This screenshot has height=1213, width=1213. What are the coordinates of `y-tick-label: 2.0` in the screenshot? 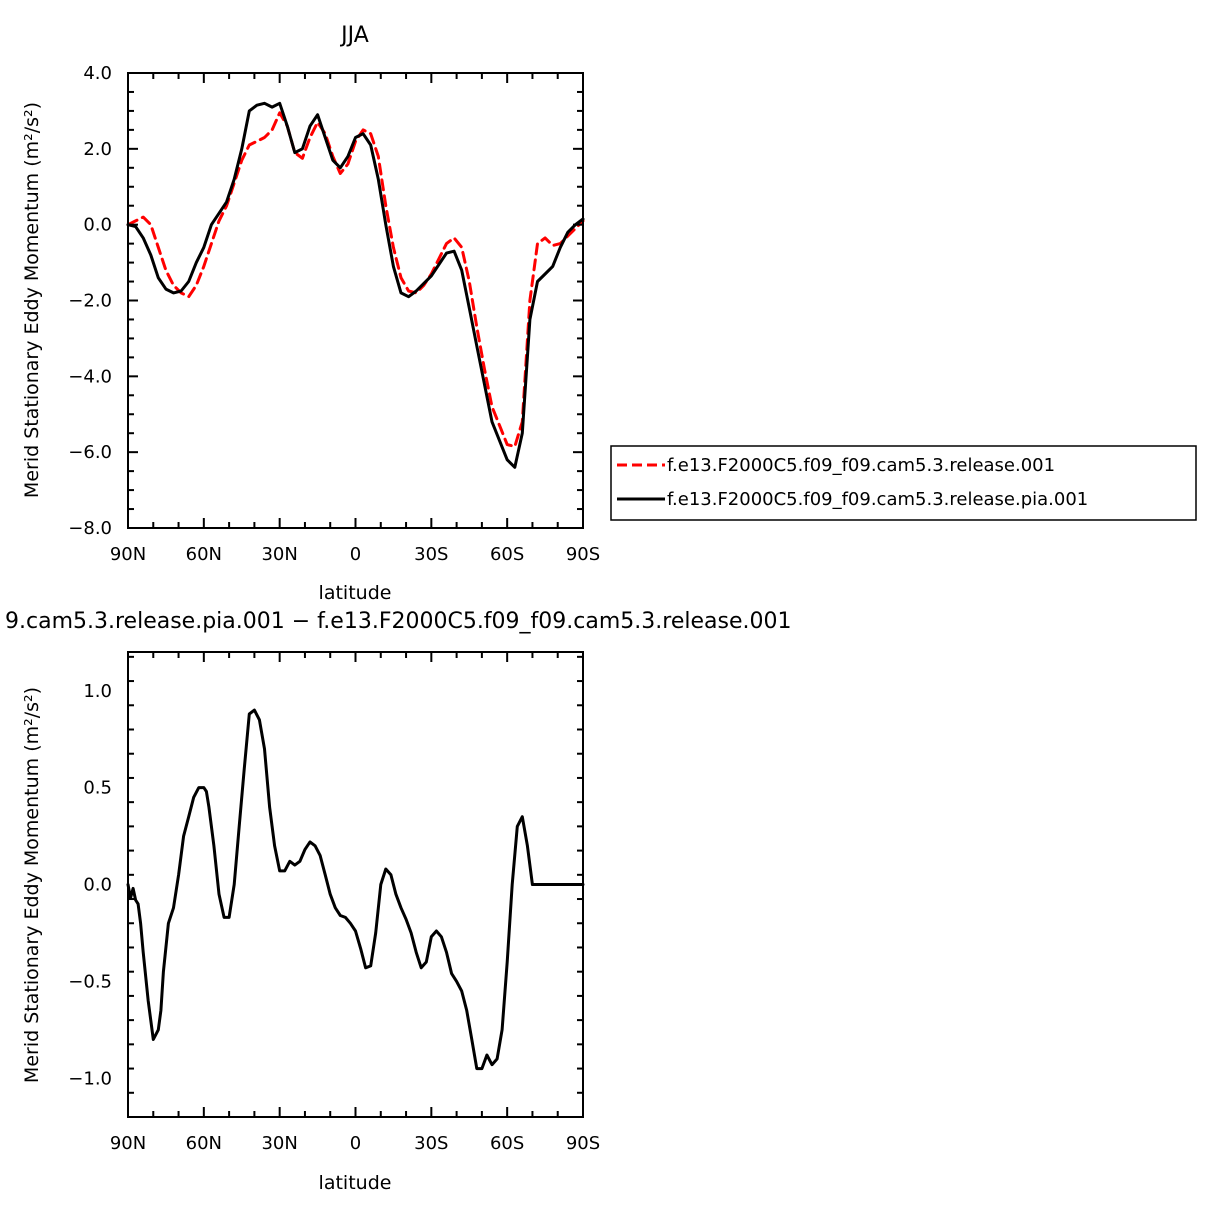 It's located at (97, 149).